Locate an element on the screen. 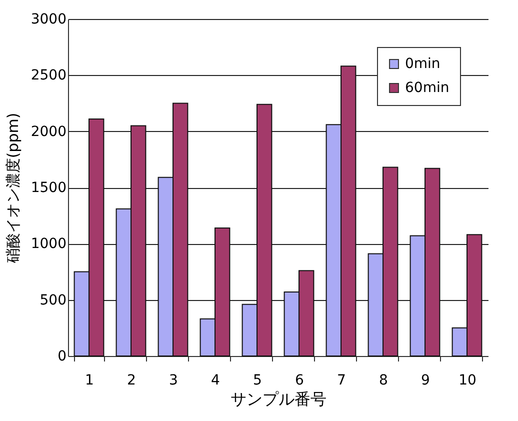 The width and height of the screenshot is (518, 421). x-tick-label: 4 is located at coordinates (215, 380).